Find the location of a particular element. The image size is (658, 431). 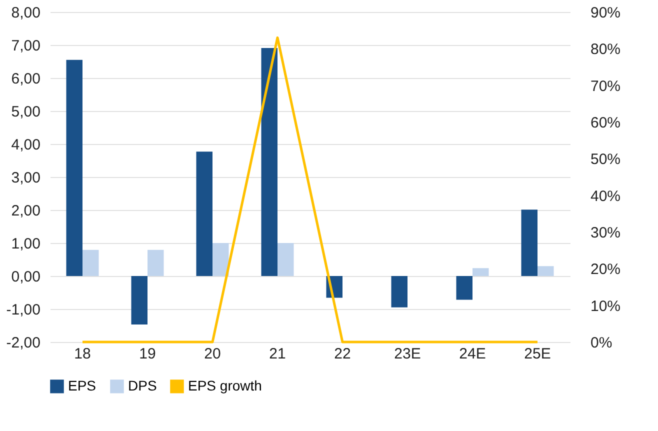

y-tick-label: 1,00 is located at coordinates (25, 244).